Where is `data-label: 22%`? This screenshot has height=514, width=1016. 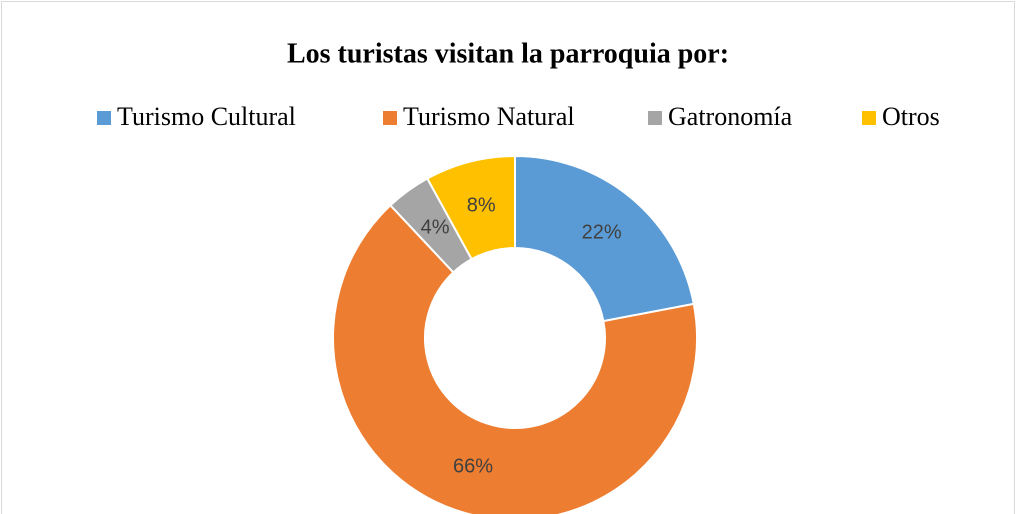
data-label: 22% is located at coordinates (602, 232).